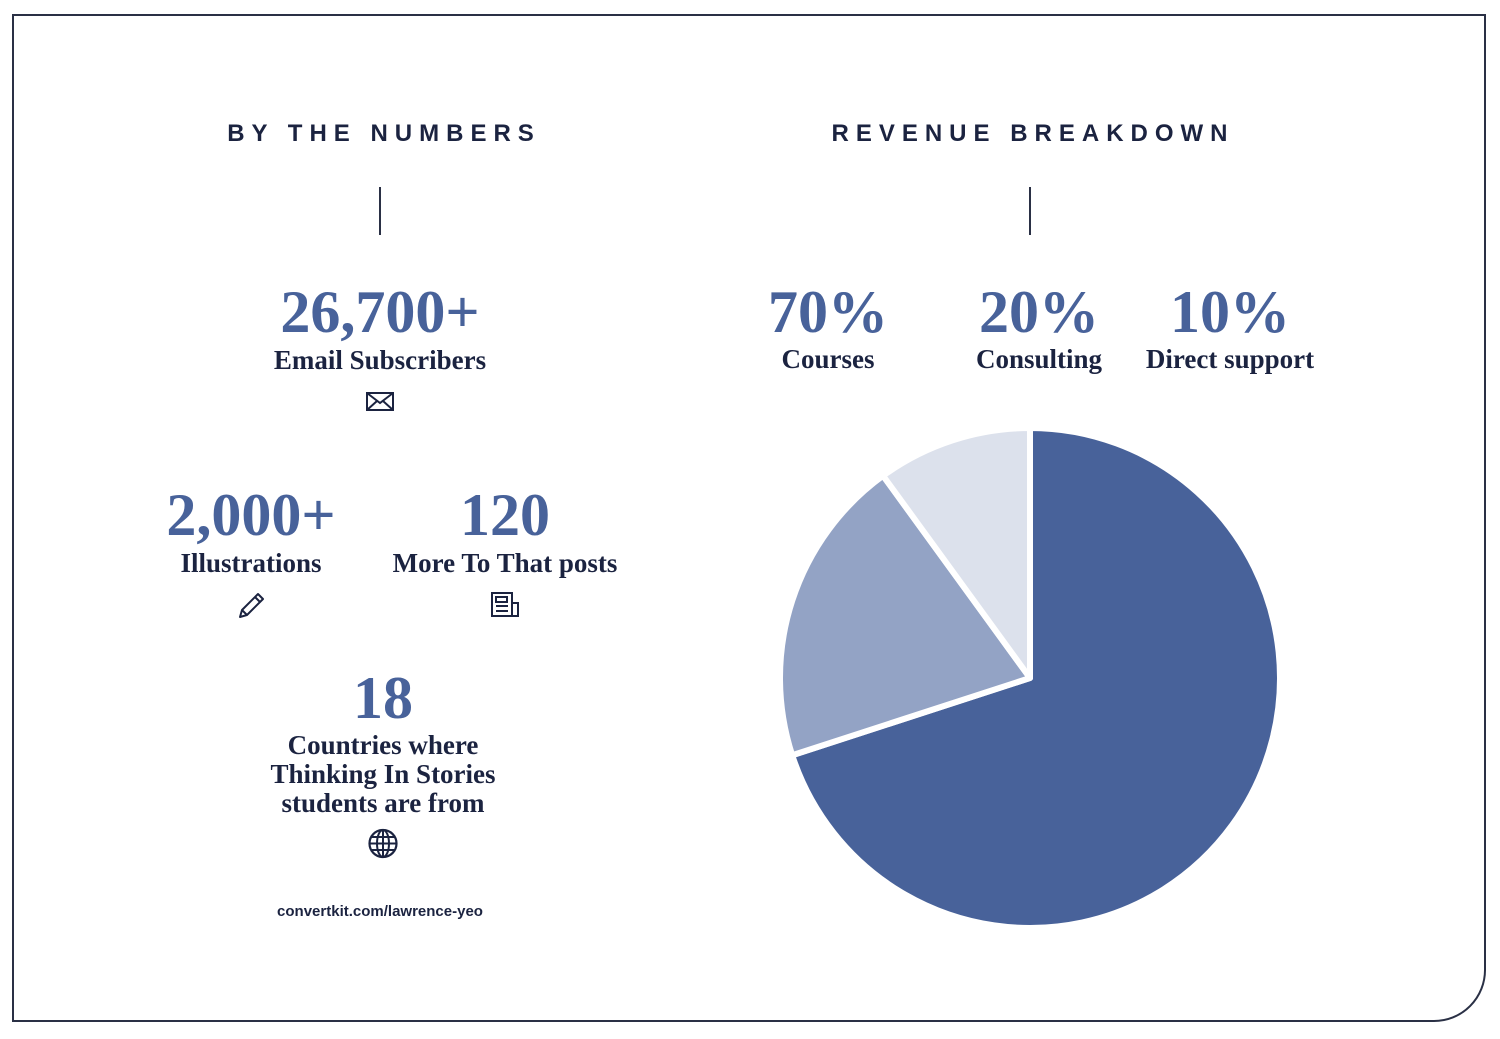 The image size is (1500, 1039). I want to click on newspaper-icon, so click(505, 604).